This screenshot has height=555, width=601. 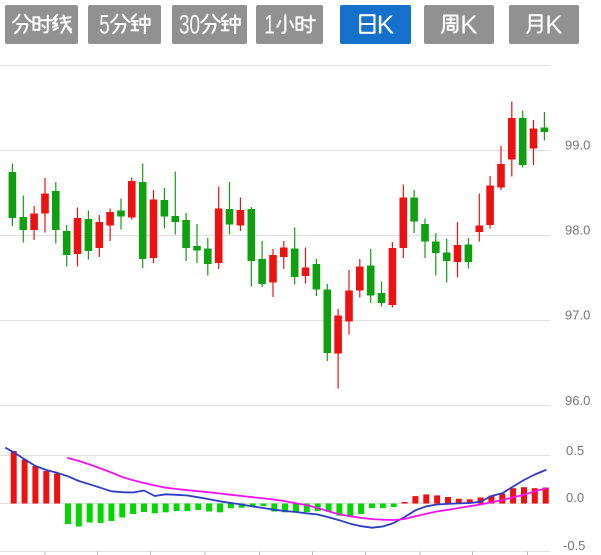 What do you see at coordinates (189, 24) in the screenshot?
I see `svg-text: 30` at bounding box center [189, 24].